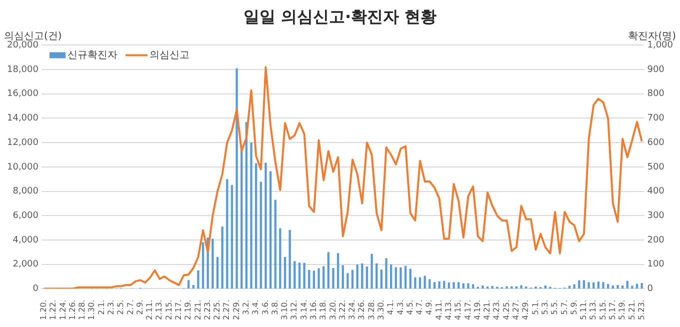 The width and height of the screenshot is (680, 327). Describe the element at coordinates (652, 36) in the screenshot. I see `y2-axis-title: 확진자(명)` at that location.